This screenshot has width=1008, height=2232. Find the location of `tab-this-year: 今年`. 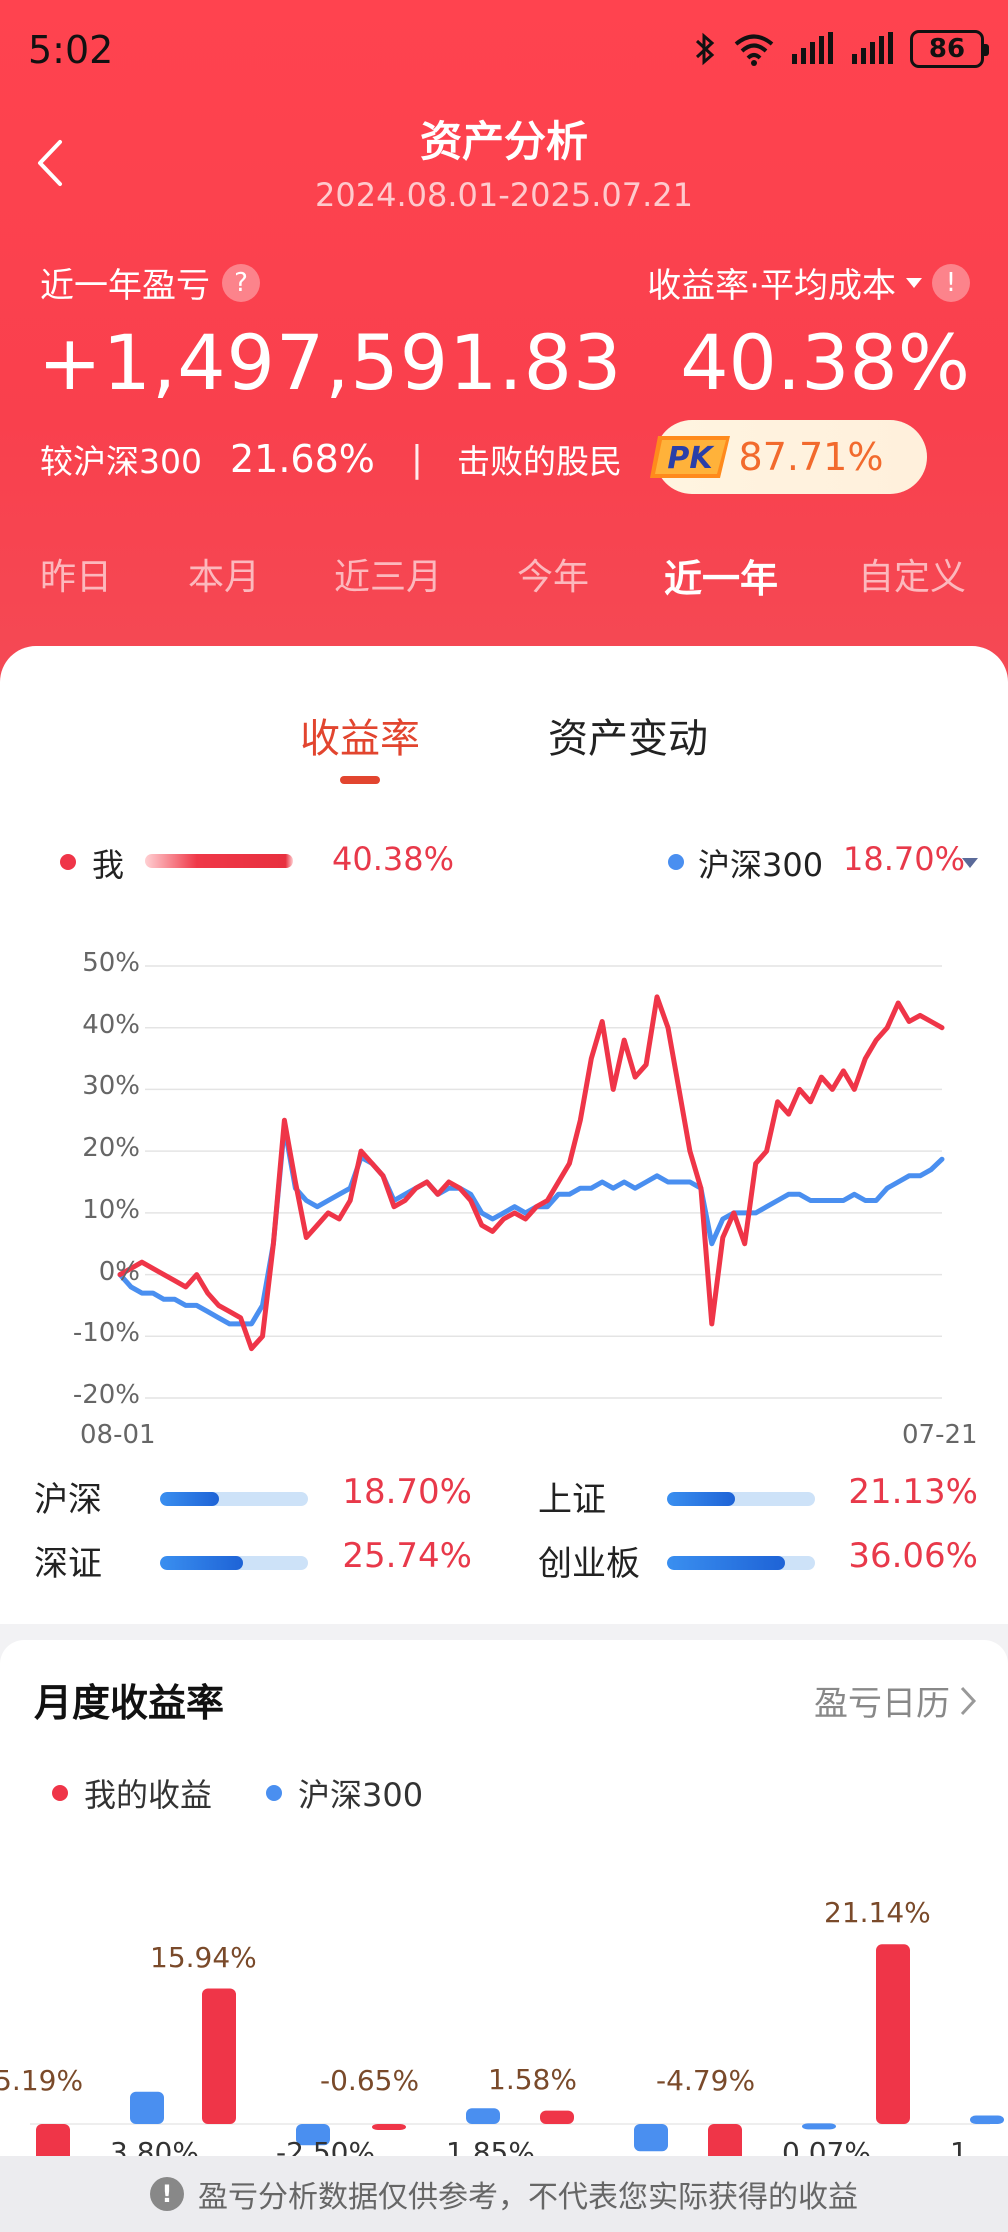

tab-this-year: 今年 is located at coordinates (553, 577).